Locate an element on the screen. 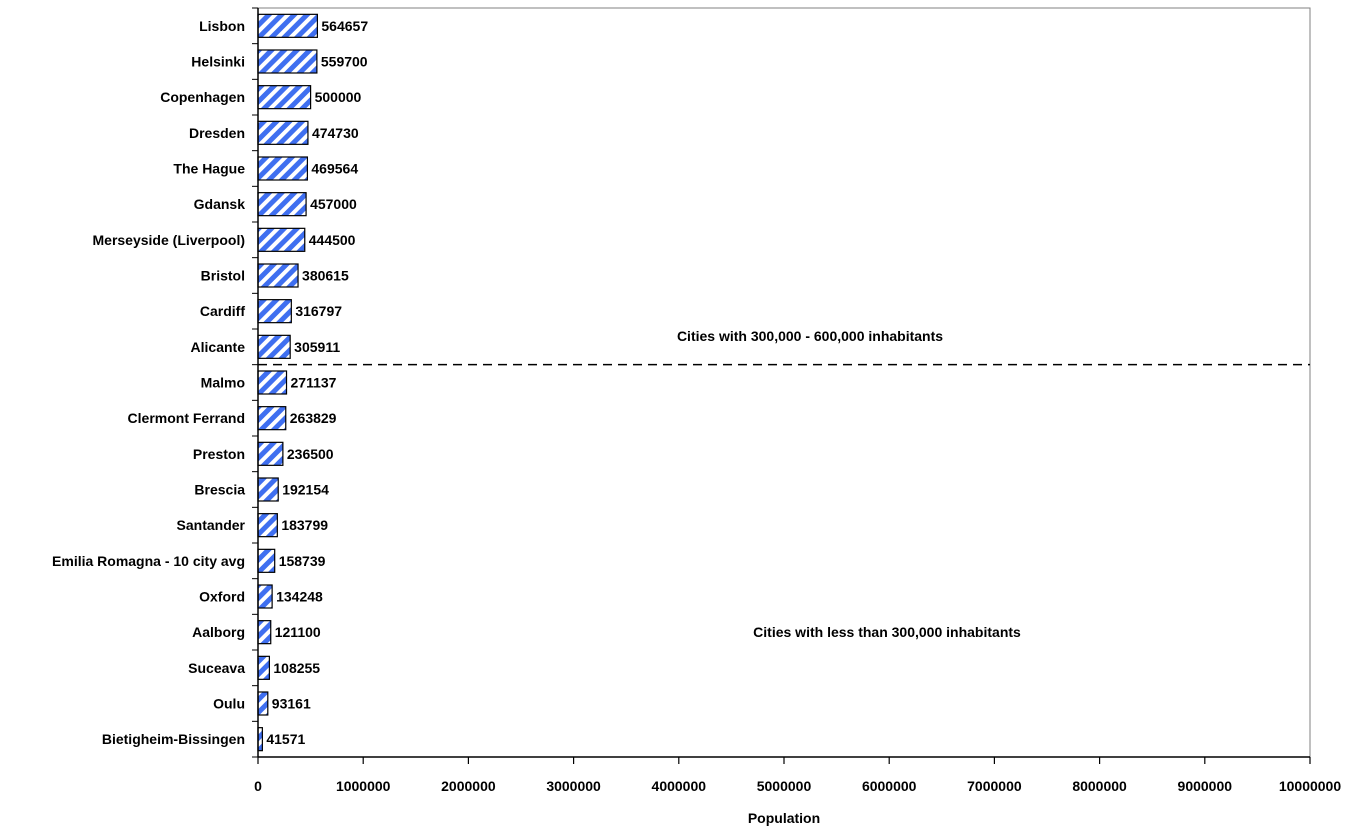 Image resolution: width=1365 pixels, height=834 pixels. category-label: Emilia Romagna - 10 city avg is located at coordinates (148, 561).